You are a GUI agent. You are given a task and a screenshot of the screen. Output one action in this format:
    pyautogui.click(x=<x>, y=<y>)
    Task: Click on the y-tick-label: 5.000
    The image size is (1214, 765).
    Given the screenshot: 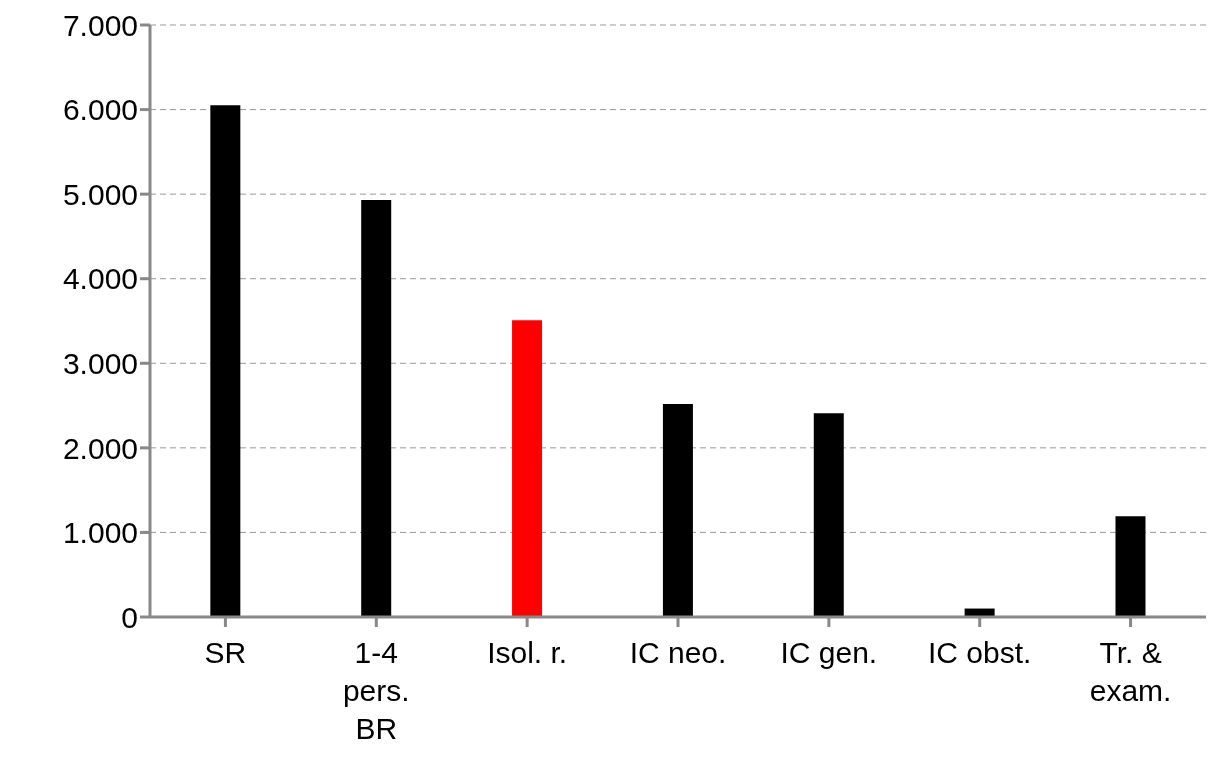 What is the action you would take?
    pyautogui.click(x=100, y=194)
    